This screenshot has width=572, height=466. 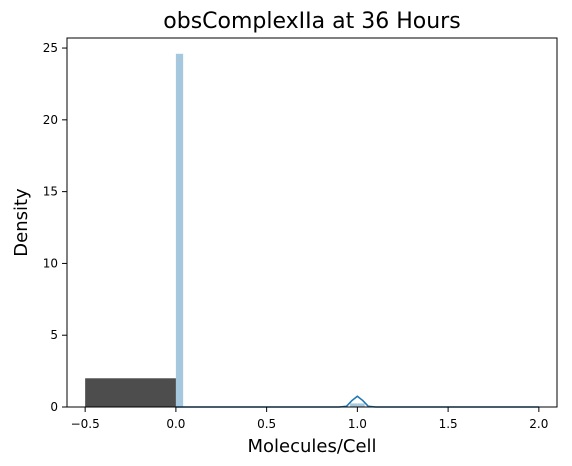 What do you see at coordinates (85, 424) in the screenshot?
I see `x-tick-label-0: −0.5` at bounding box center [85, 424].